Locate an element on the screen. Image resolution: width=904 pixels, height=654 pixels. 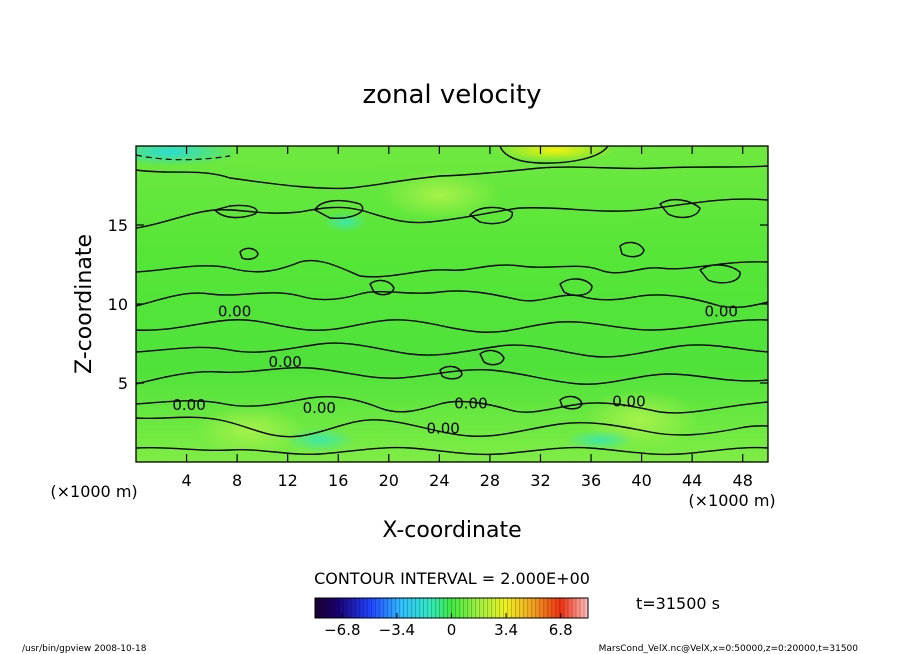
x-tick-label: 48 is located at coordinates (743, 480).